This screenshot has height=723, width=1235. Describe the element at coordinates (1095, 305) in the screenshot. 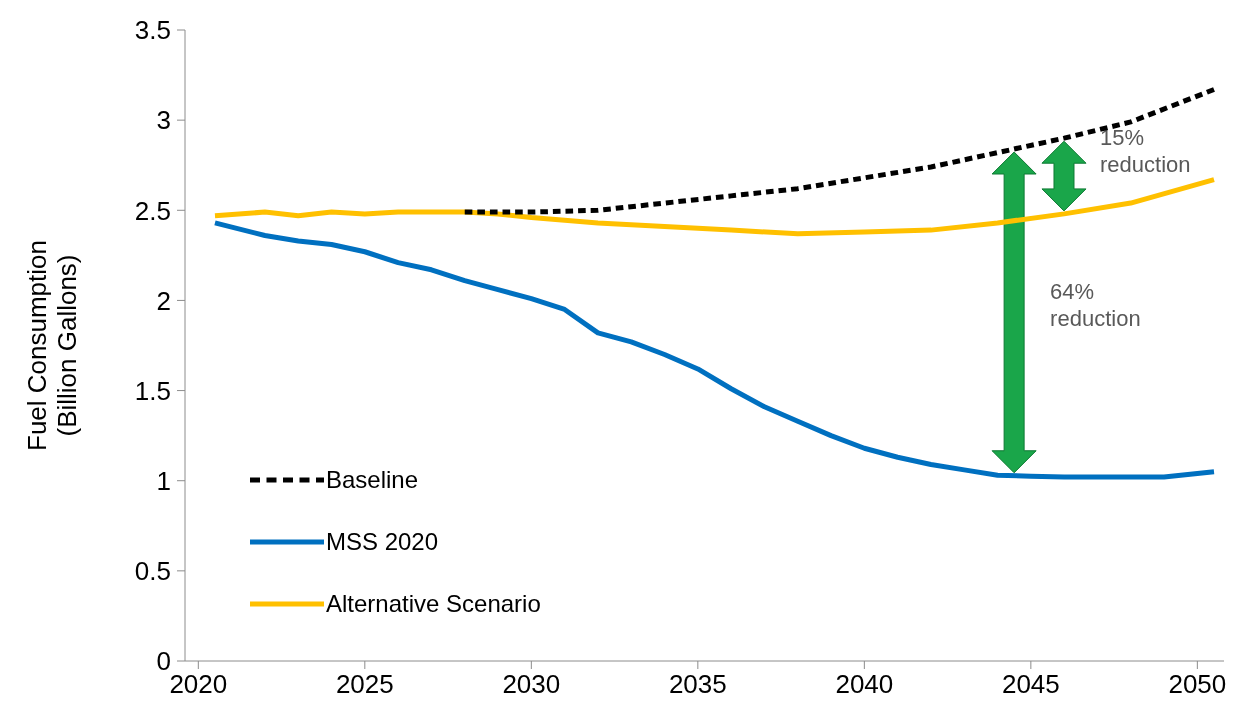

I see `annotation: 64% reduction` at that location.